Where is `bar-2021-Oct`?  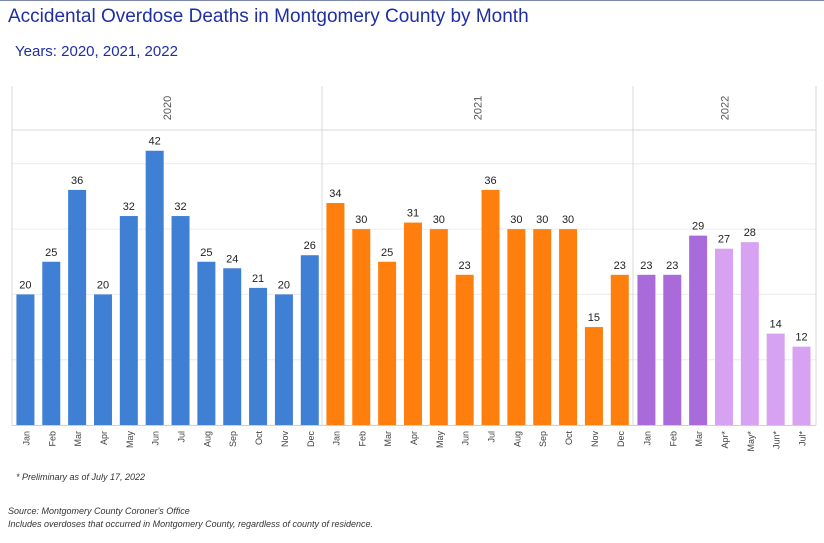 bar-2021-Oct is located at coordinates (568, 327).